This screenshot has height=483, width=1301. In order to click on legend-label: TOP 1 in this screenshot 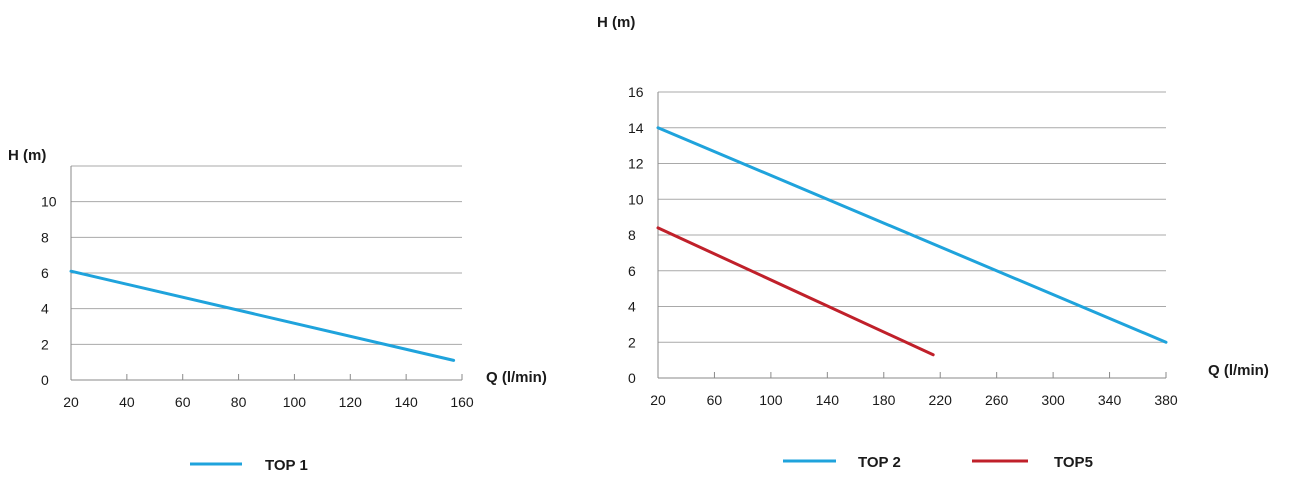, I will do `click(286, 465)`.